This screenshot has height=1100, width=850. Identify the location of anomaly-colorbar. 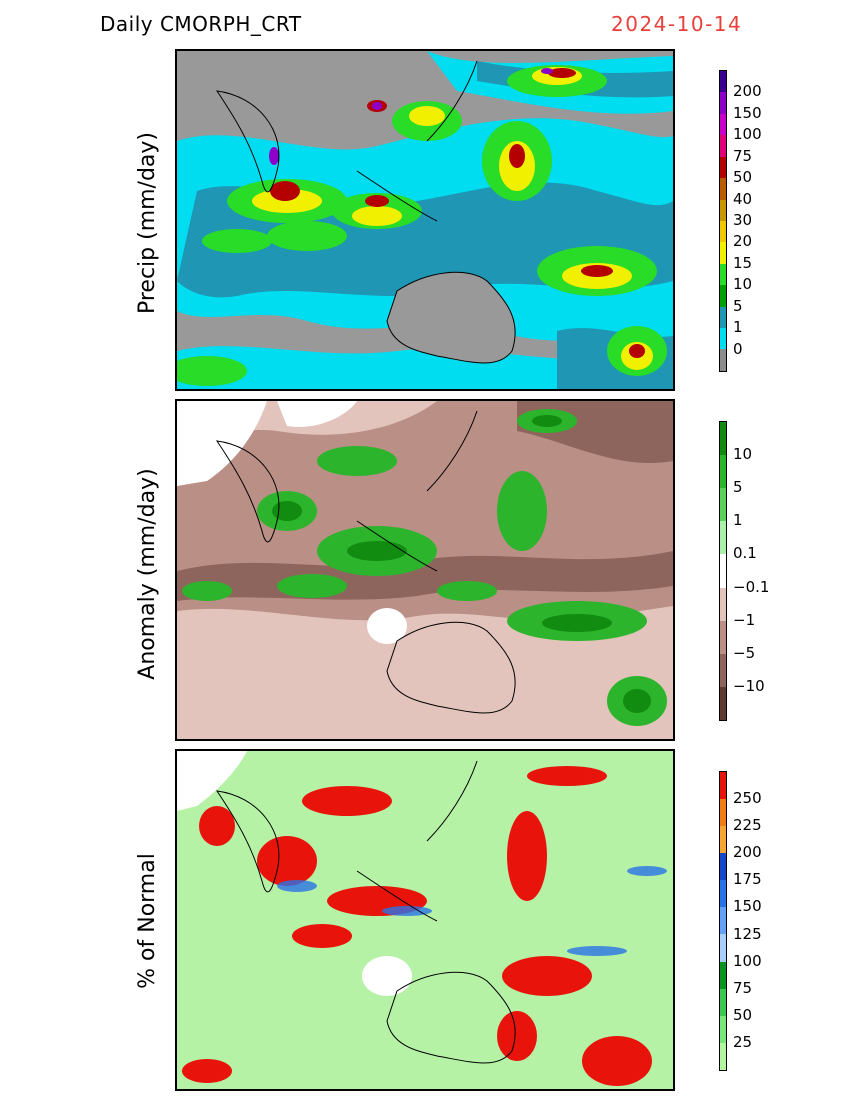
(723, 571).